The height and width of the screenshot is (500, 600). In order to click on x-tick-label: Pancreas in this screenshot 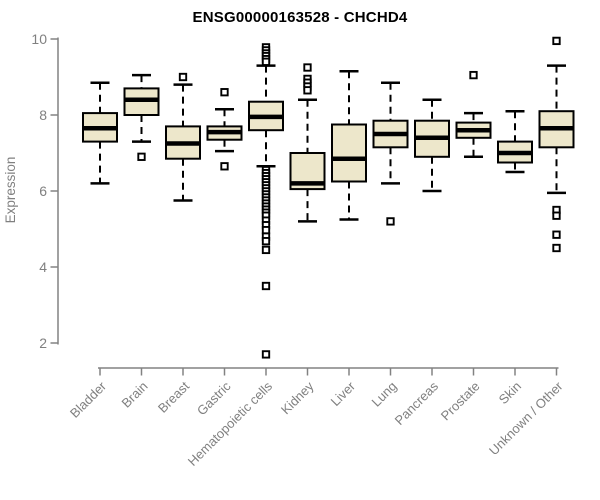, I will do `click(417, 403)`.